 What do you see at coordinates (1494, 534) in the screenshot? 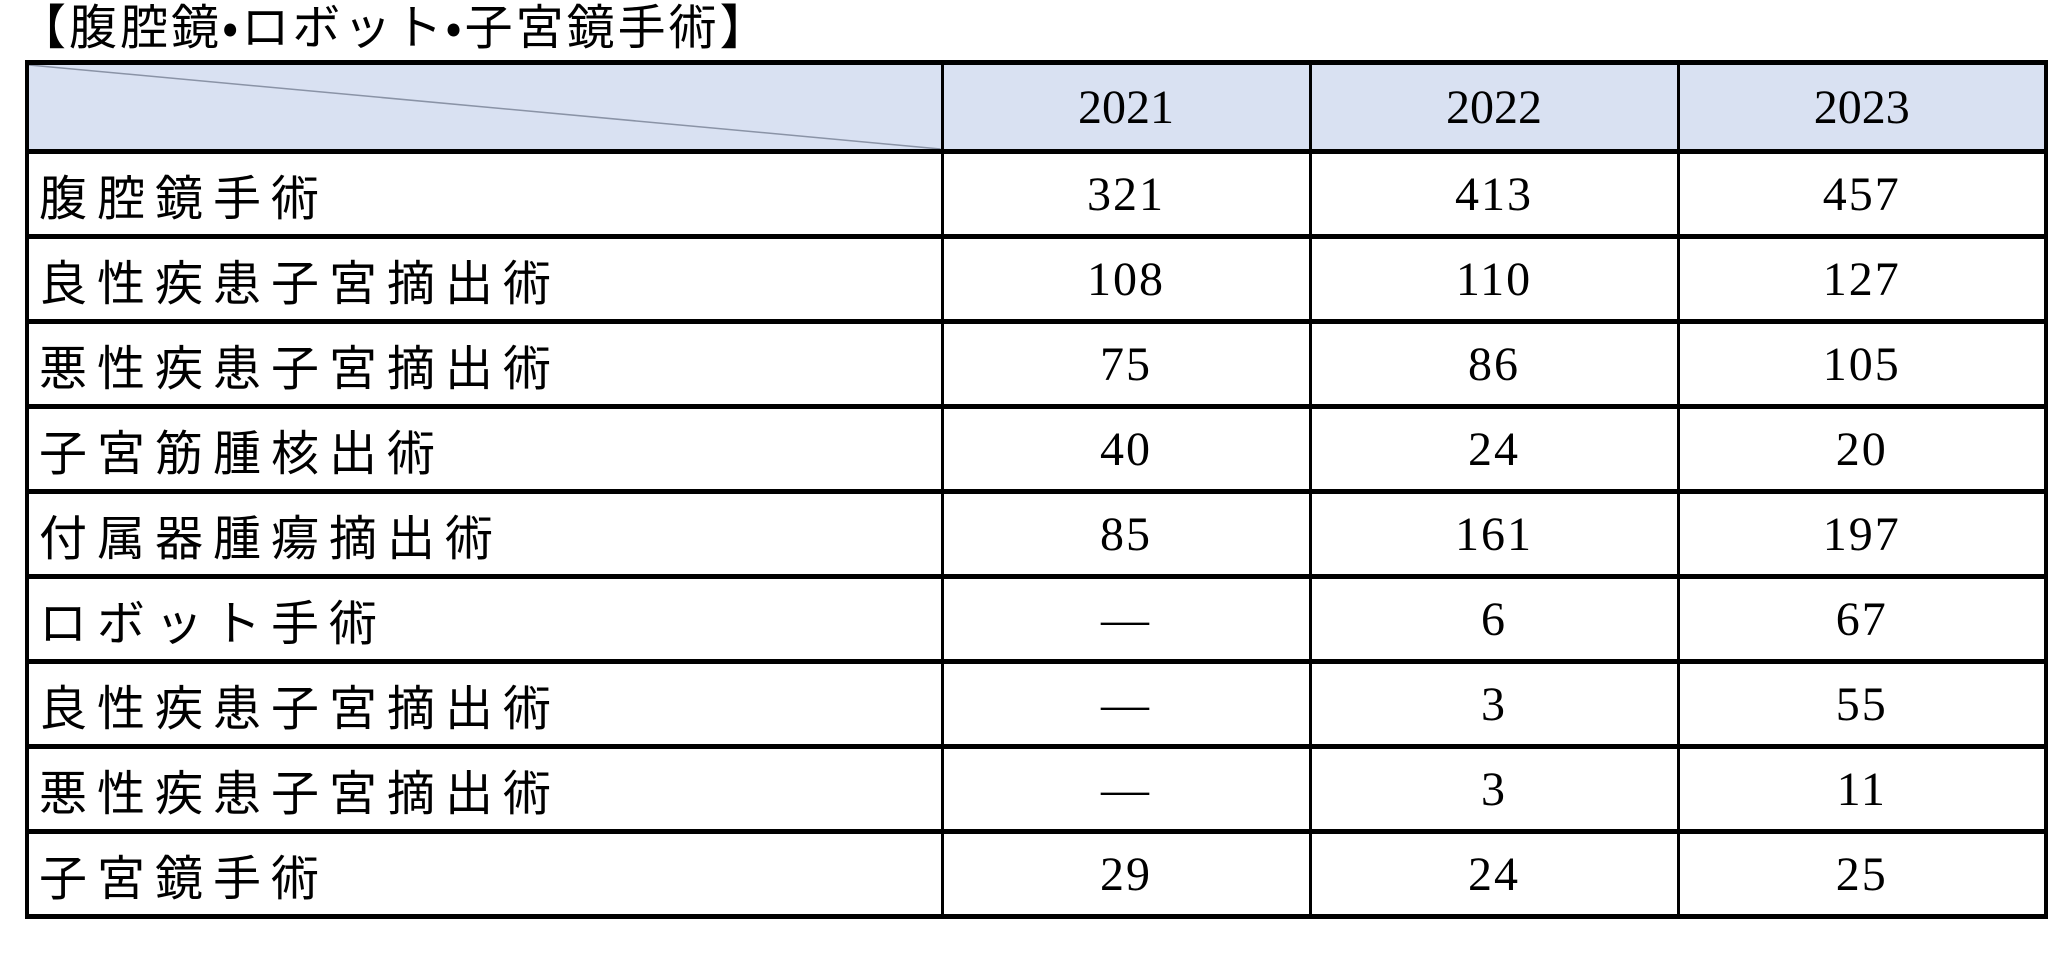
I see `value-cell: 161` at bounding box center [1494, 534].